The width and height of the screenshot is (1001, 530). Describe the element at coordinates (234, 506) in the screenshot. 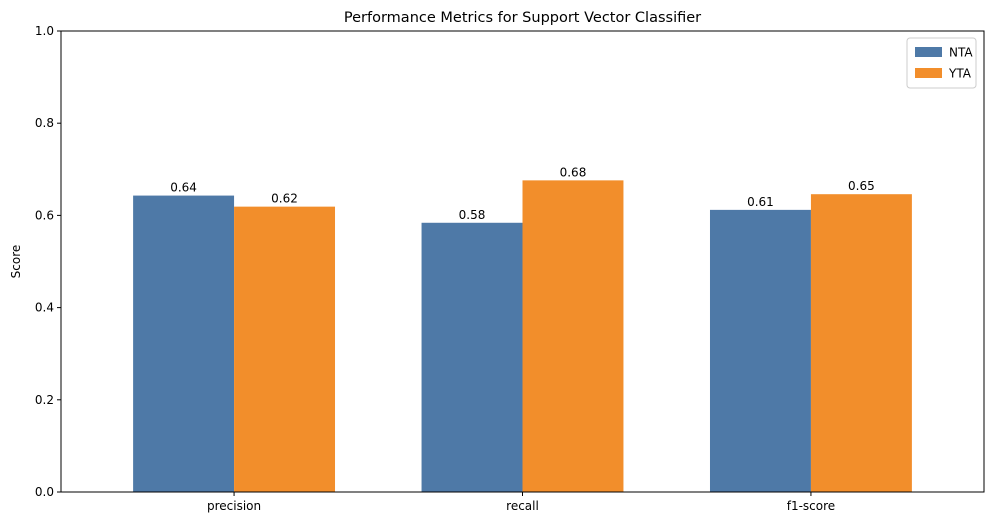

I see `x-tick-label: precision` at that location.